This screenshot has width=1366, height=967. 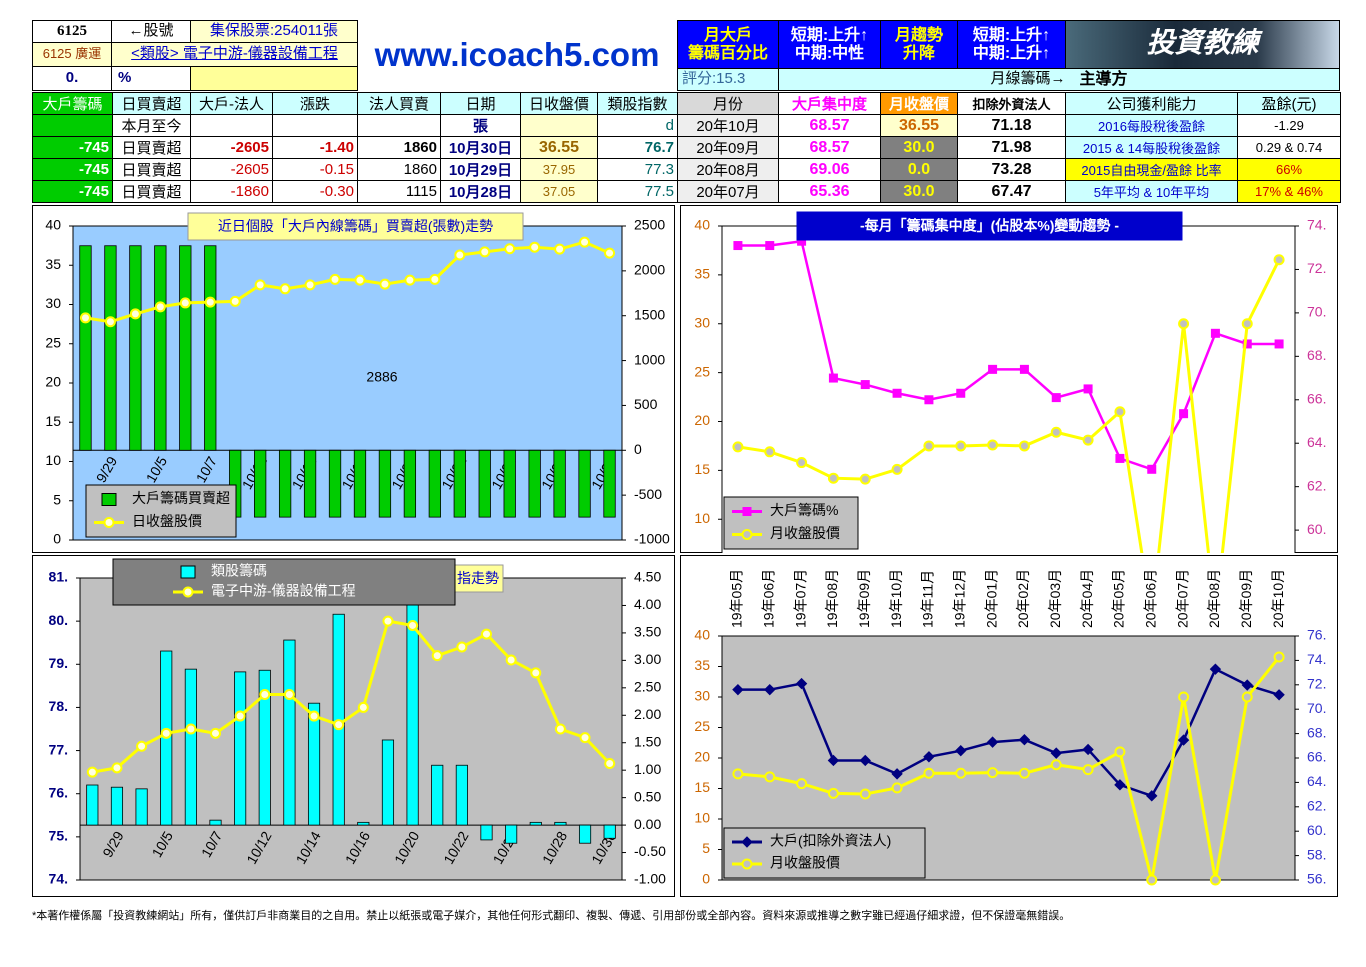 What do you see at coordinates (1011, 53) in the screenshot?
I see `label: 中期:上升↑` at bounding box center [1011, 53].